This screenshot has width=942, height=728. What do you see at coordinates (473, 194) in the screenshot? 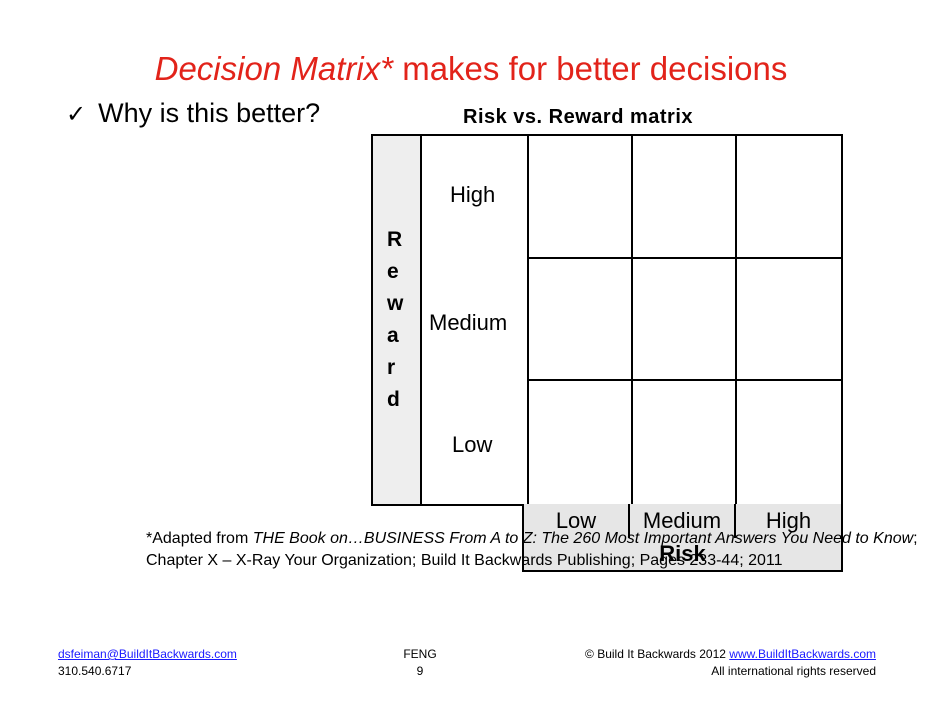
I see `reward-level-high: High` at bounding box center [473, 194].